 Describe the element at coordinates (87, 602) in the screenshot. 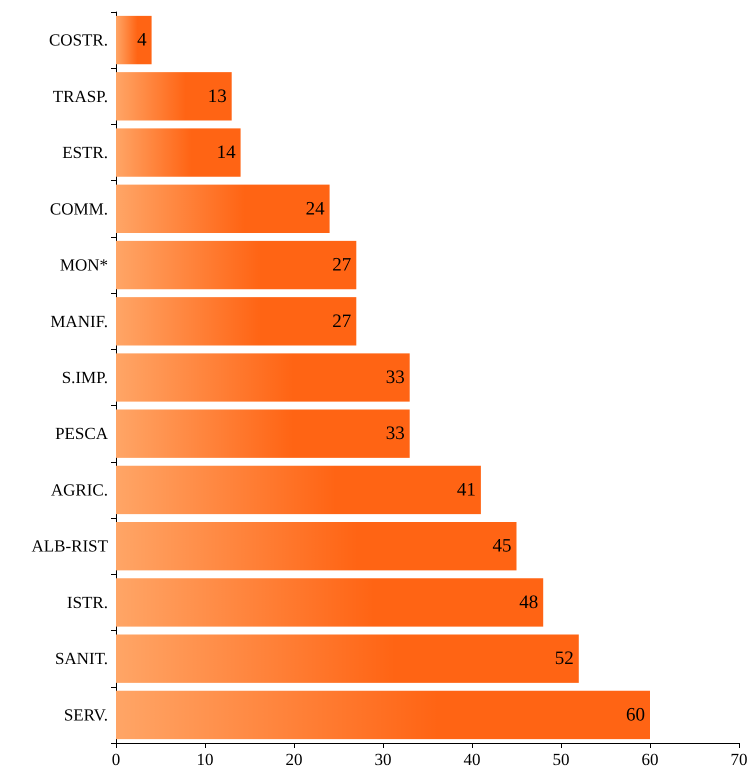

I see `y-tick-label: ISTR.` at that location.